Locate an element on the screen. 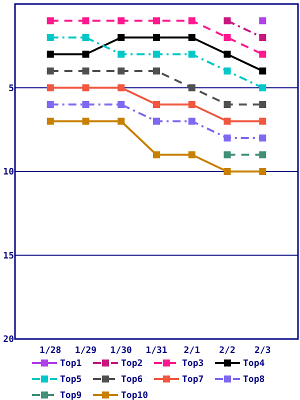  legend-label: Top5 is located at coordinates (71, 380).